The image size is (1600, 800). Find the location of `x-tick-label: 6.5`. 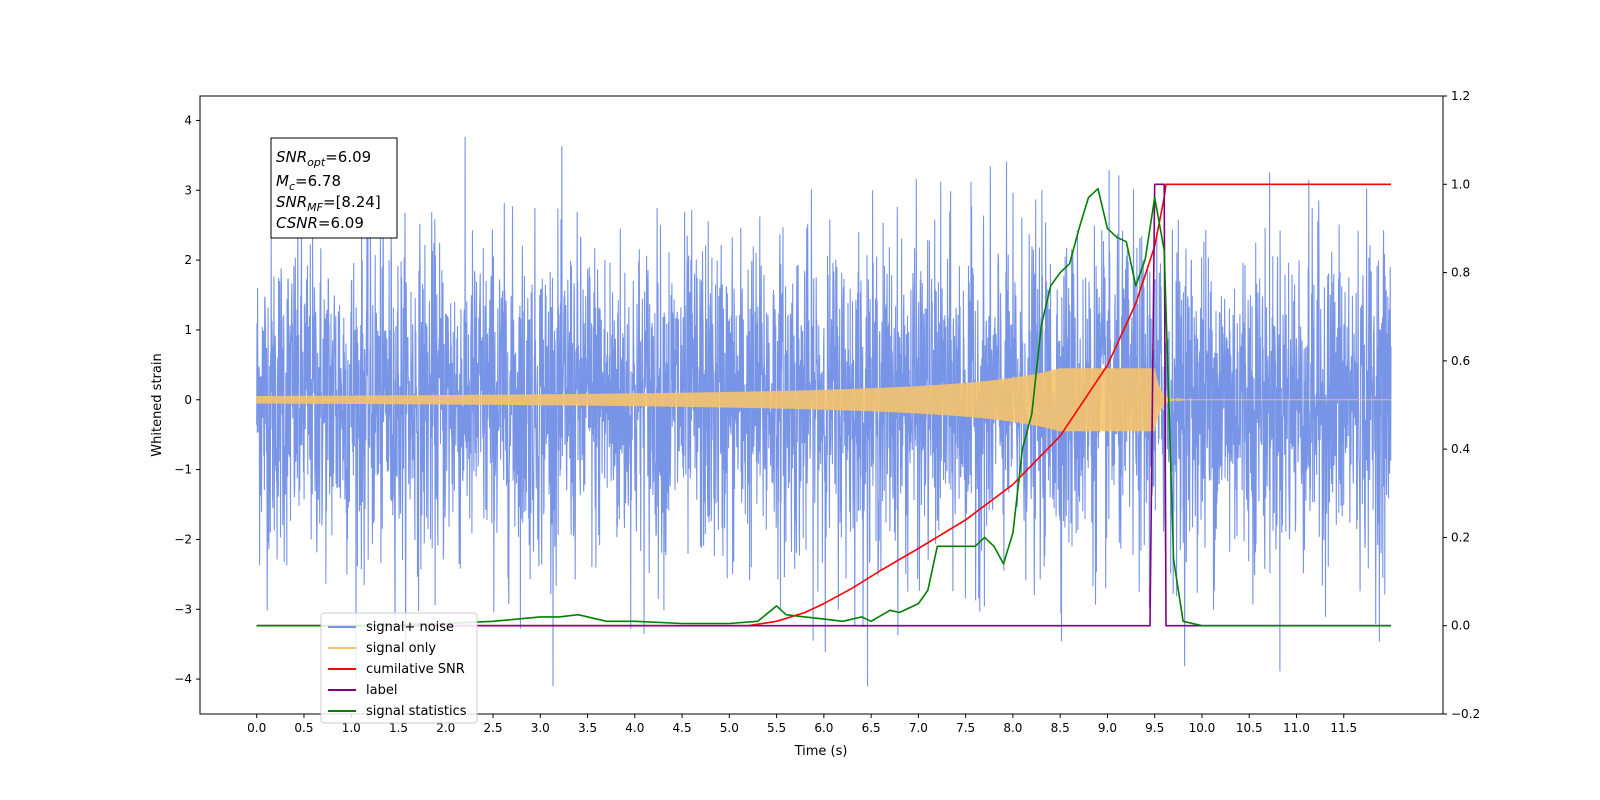

x-tick-label: 6.5 is located at coordinates (871, 728).